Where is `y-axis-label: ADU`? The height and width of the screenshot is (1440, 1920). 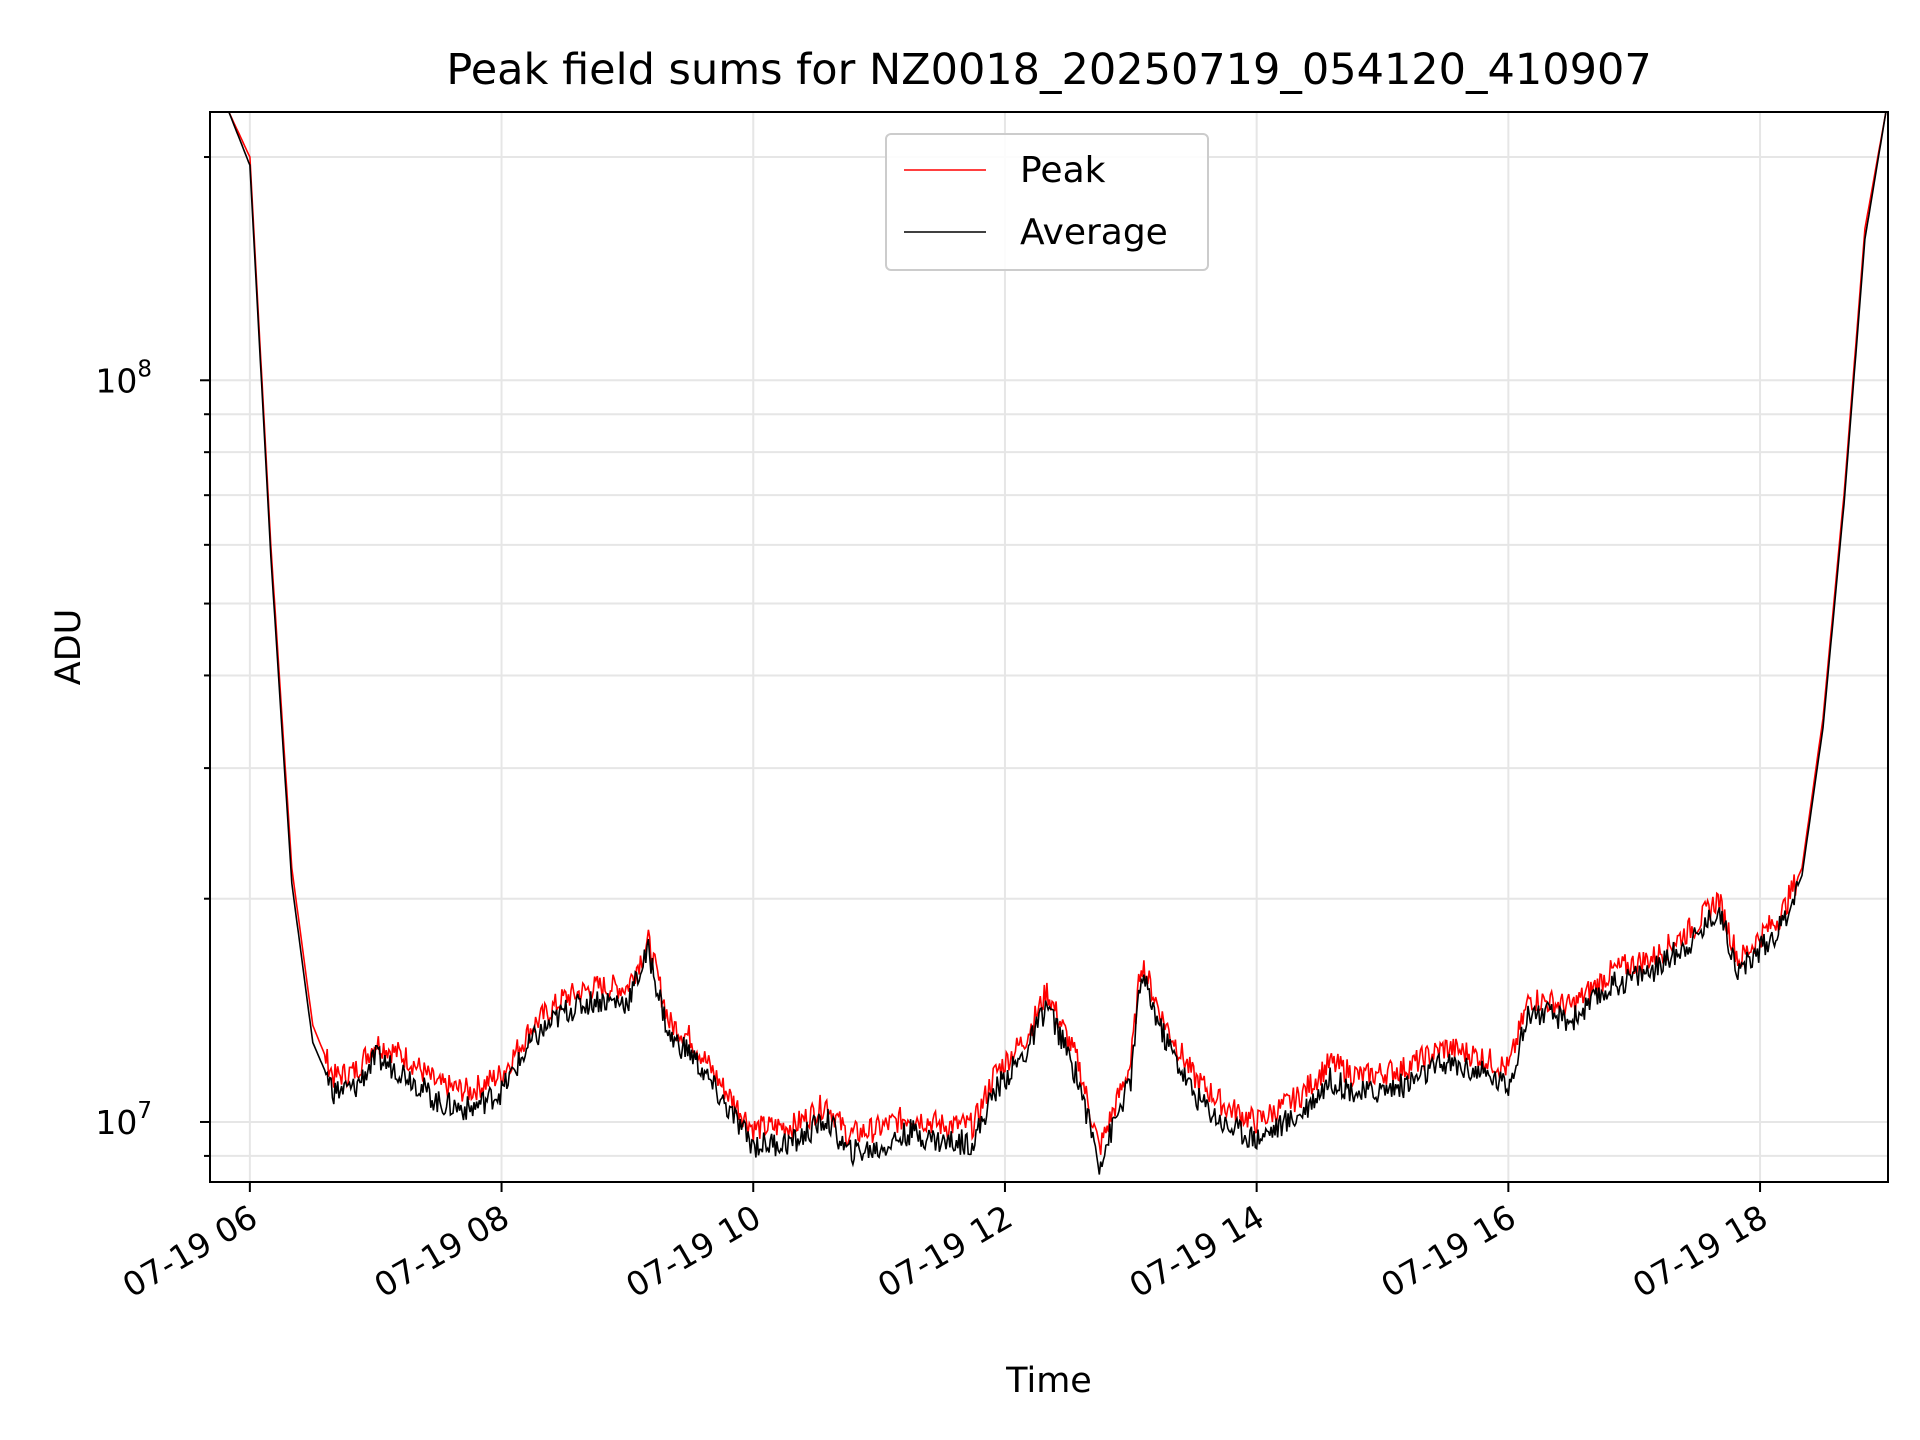
y-axis-label: ADU is located at coordinates (69, 647).